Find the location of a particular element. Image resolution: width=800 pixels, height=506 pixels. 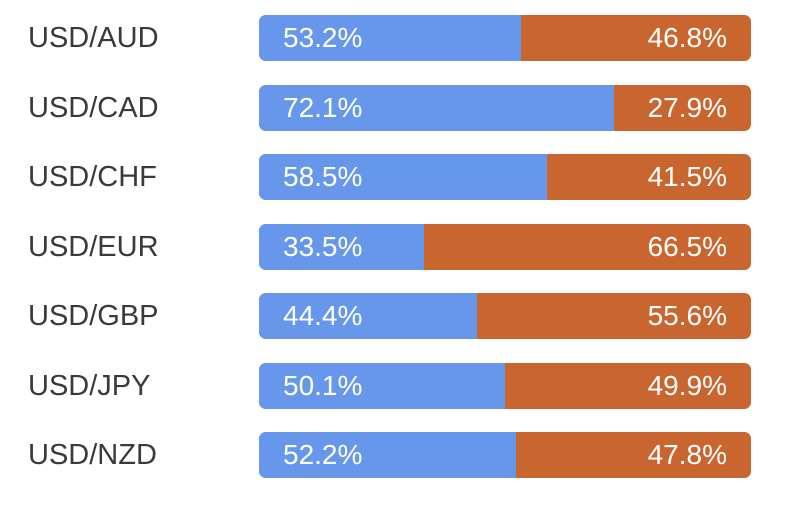

value-label-long: 44.4% is located at coordinates (323, 315).